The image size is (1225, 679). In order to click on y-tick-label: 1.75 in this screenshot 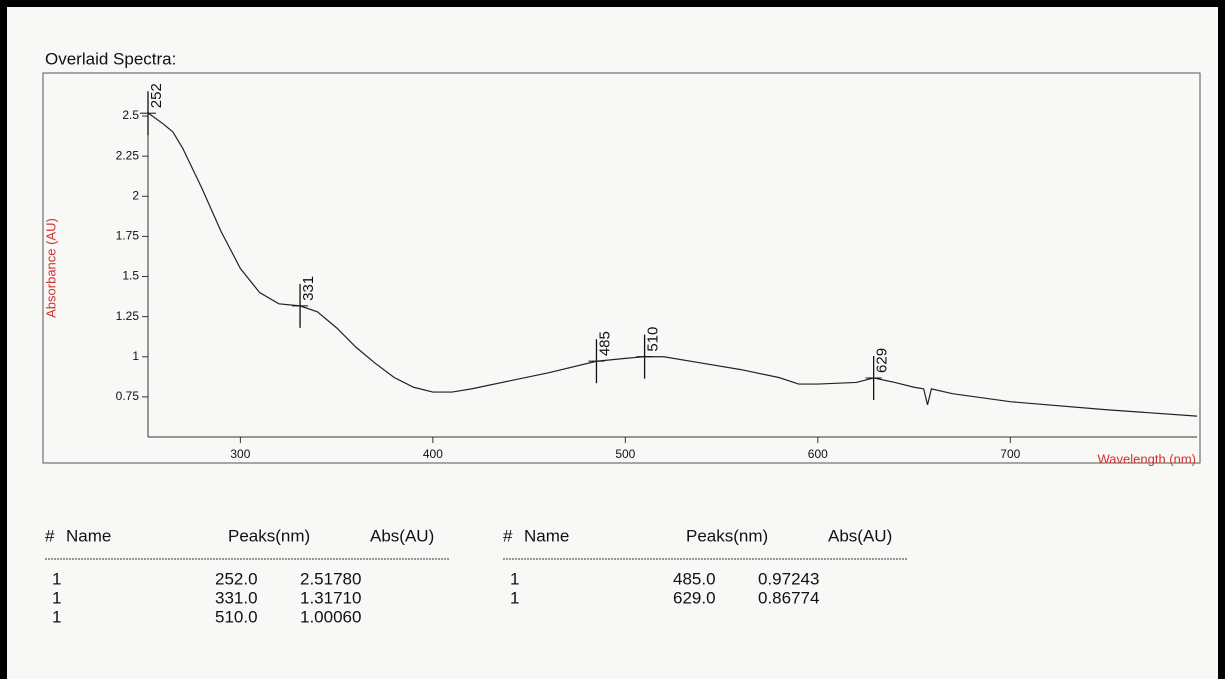, I will do `click(128, 236)`.